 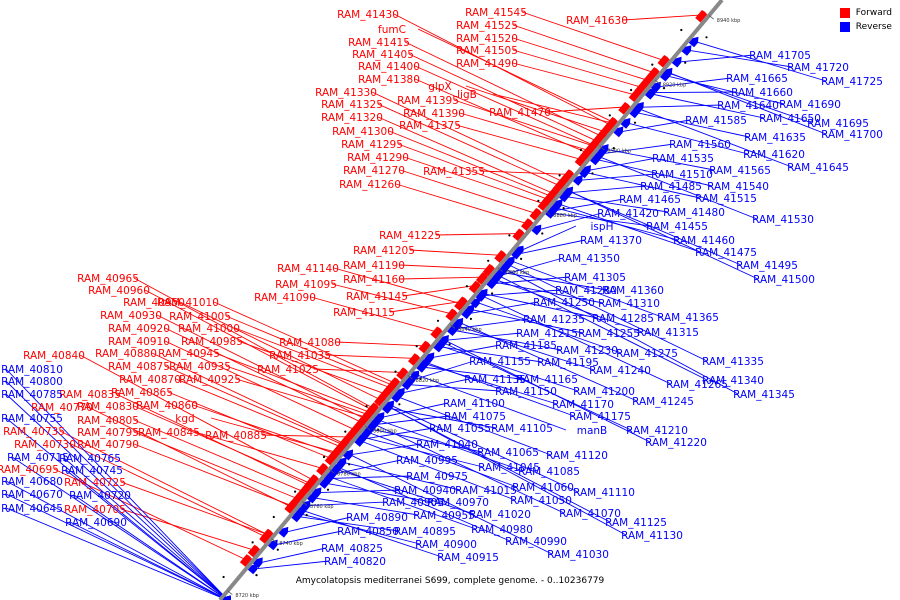 What do you see at coordinates (629, 304) in the screenshot?
I see `gene-label: RAM_41310` at bounding box center [629, 304].